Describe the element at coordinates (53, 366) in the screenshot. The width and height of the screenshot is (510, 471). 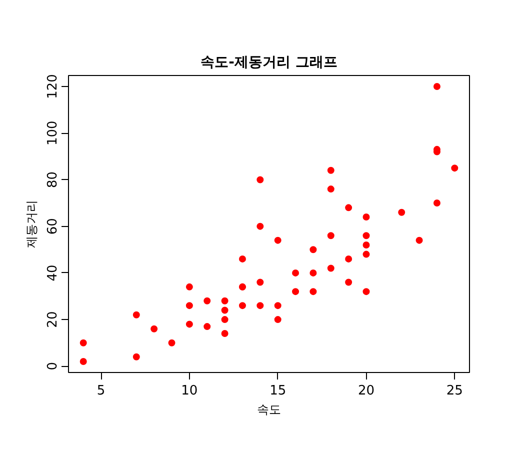
I see `y-tick-label: 0` at that location.